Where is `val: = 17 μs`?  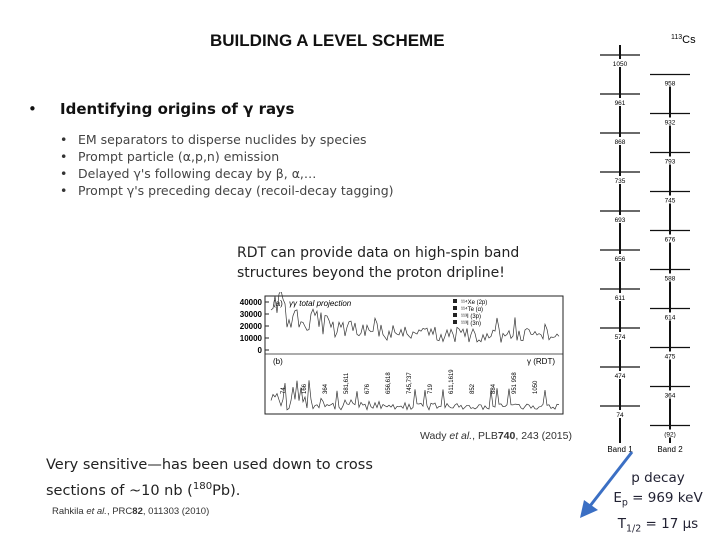 val: = 17 μs is located at coordinates (670, 523).